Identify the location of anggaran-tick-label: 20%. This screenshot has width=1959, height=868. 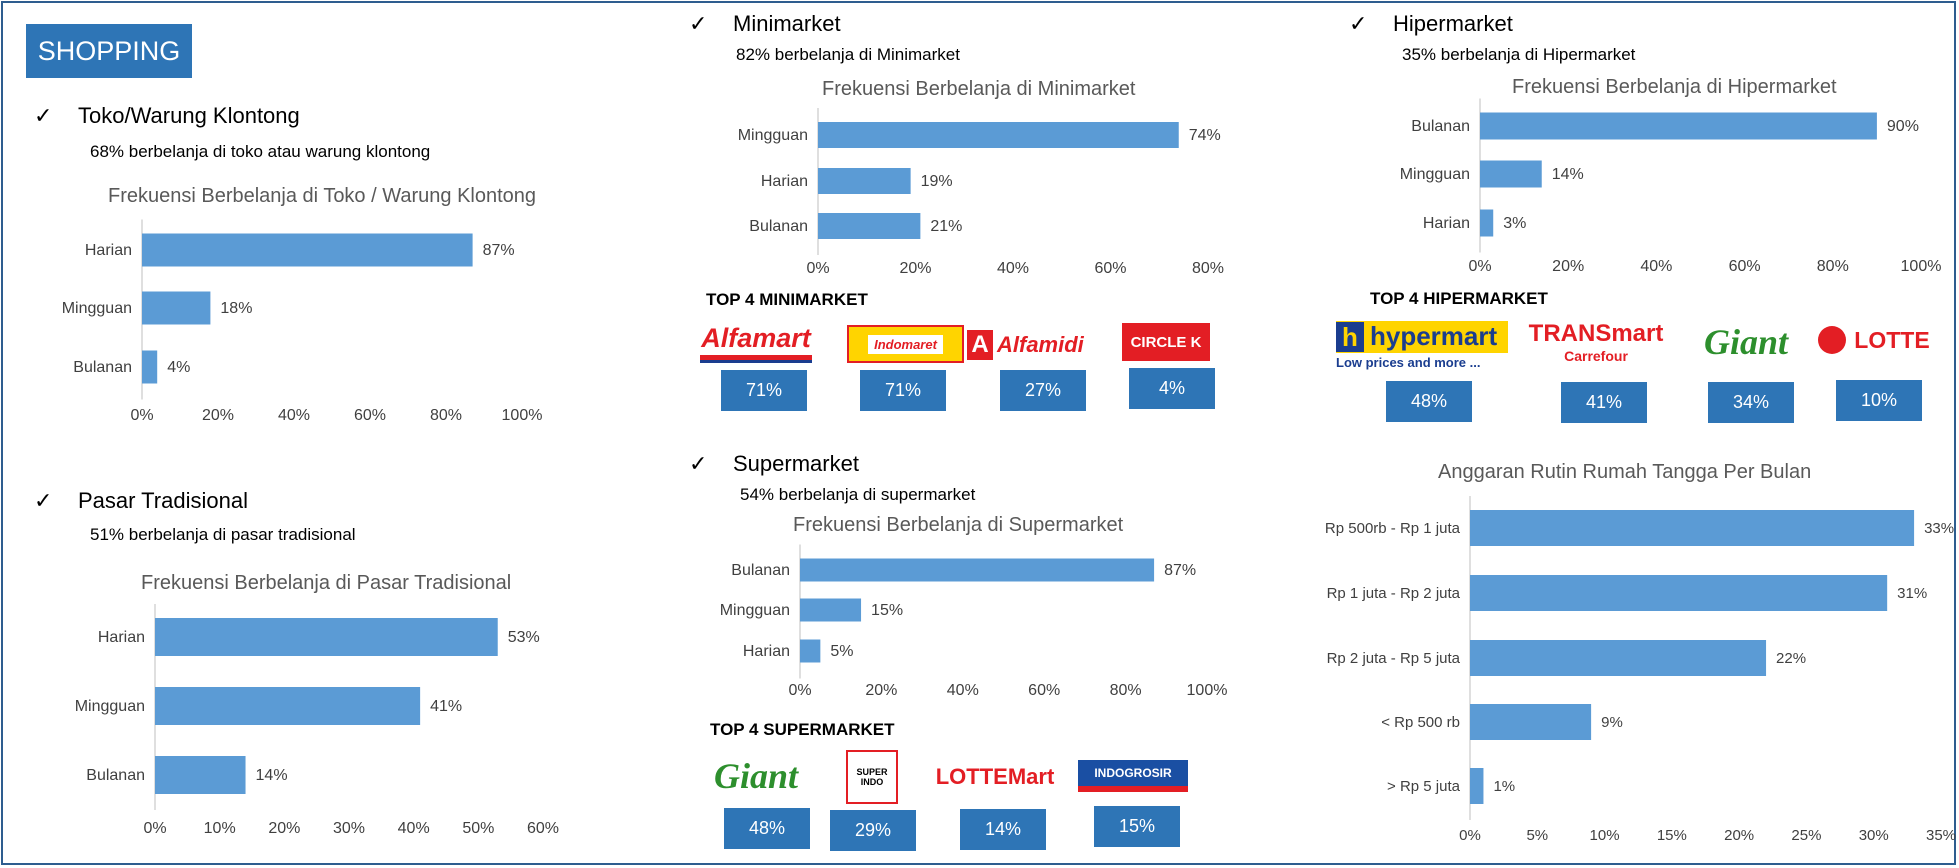
(1739, 835).